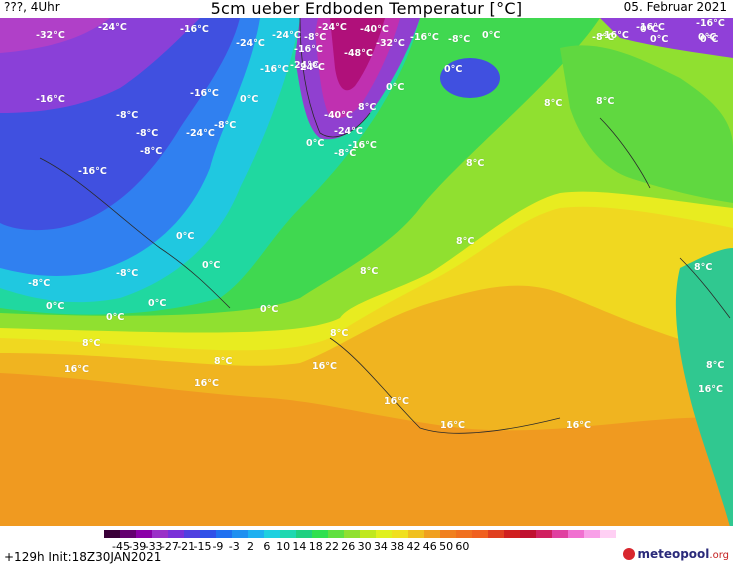 The height and width of the screenshot is (566, 733). What do you see at coordinates (646, 124) in the screenshot?
I see `europe-north-land` at bounding box center [646, 124].